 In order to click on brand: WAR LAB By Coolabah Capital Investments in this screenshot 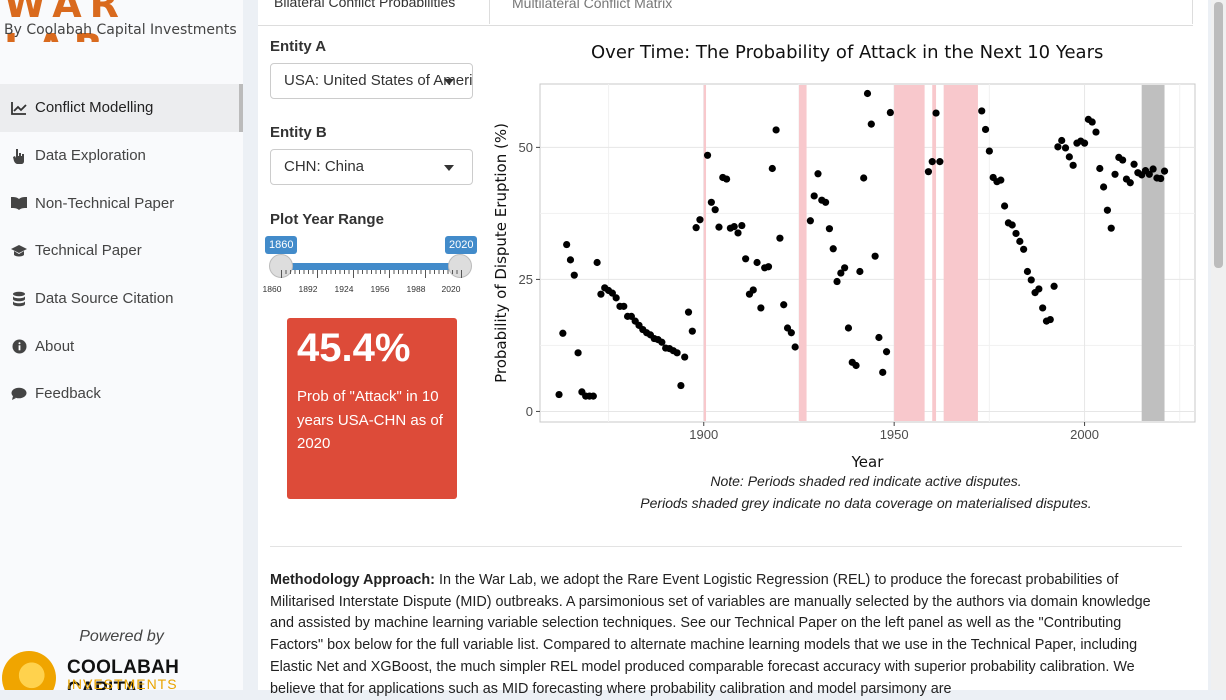, I will do `click(121, 21)`.